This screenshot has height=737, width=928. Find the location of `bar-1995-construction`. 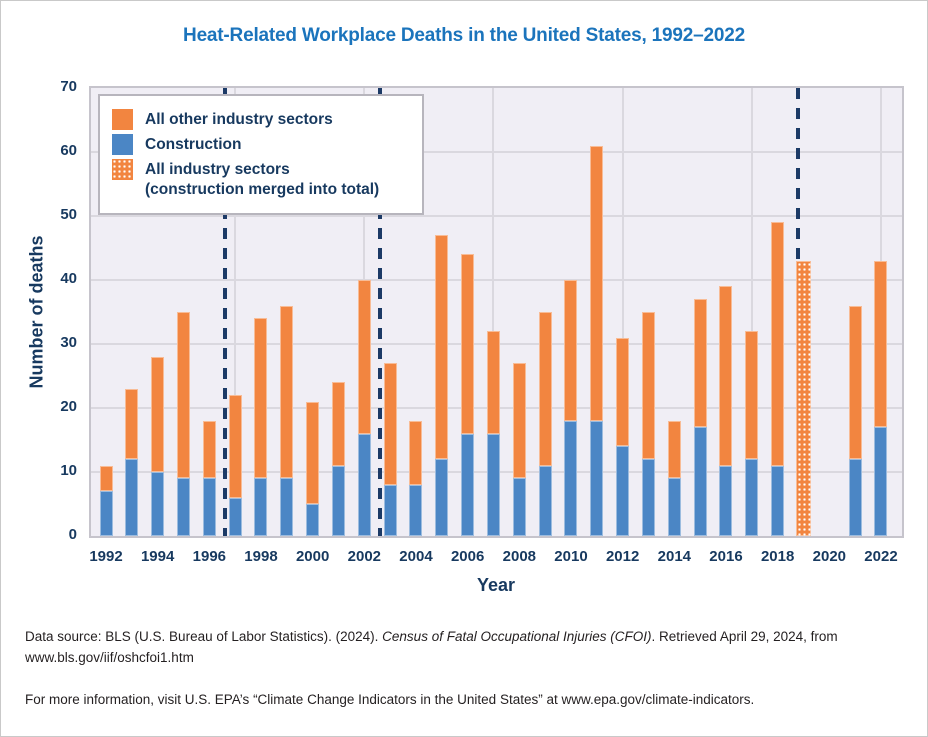

bar-1995-construction is located at coordinates (183, 507).